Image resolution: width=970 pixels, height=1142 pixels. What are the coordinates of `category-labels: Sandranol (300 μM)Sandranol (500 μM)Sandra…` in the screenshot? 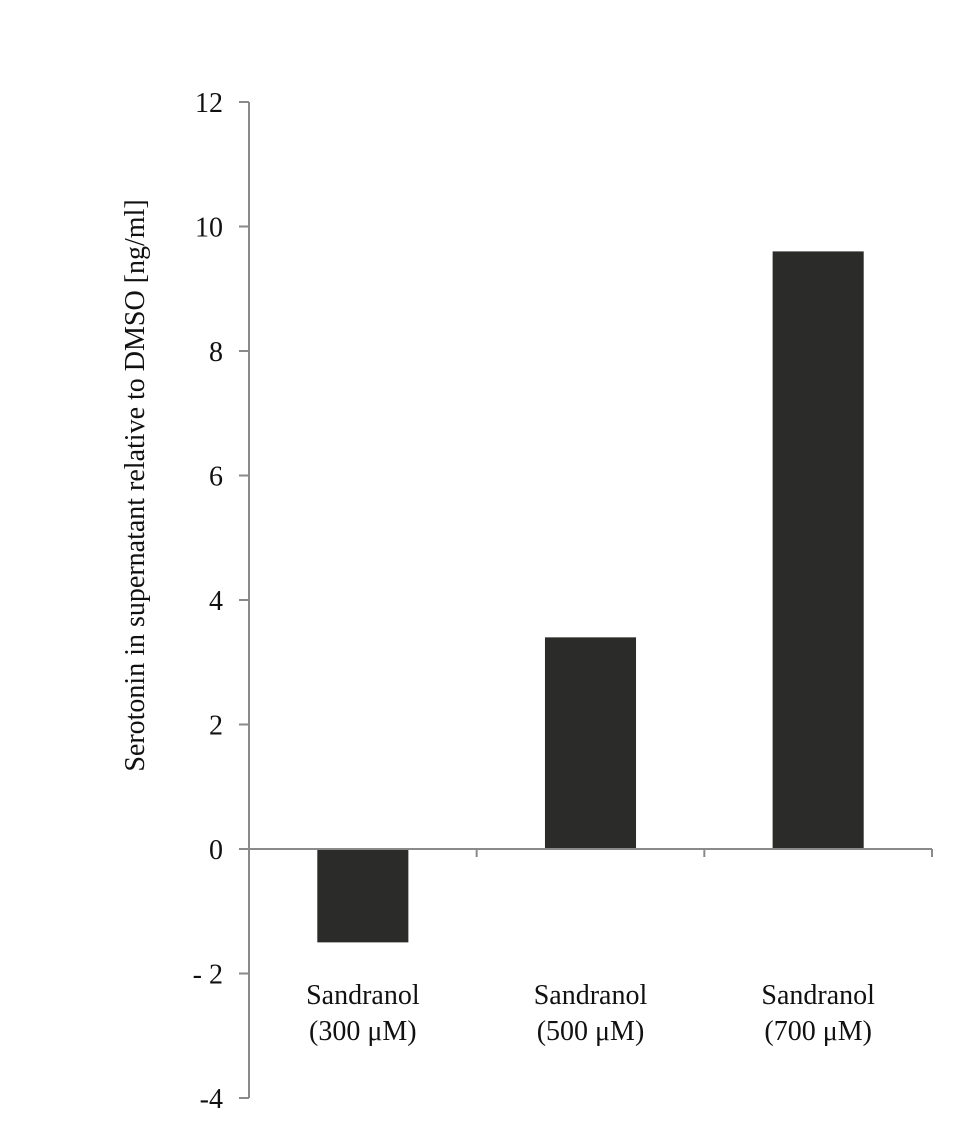 It's located at (590, 1013).